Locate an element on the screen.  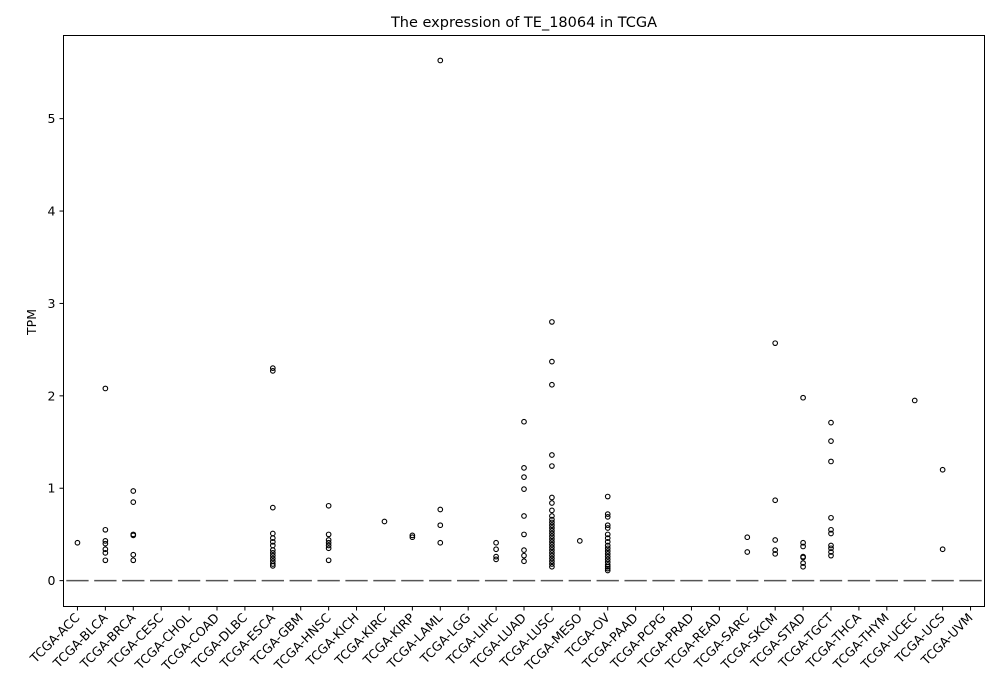
y-tick-label: 1 is located at coordinates (52, 488).